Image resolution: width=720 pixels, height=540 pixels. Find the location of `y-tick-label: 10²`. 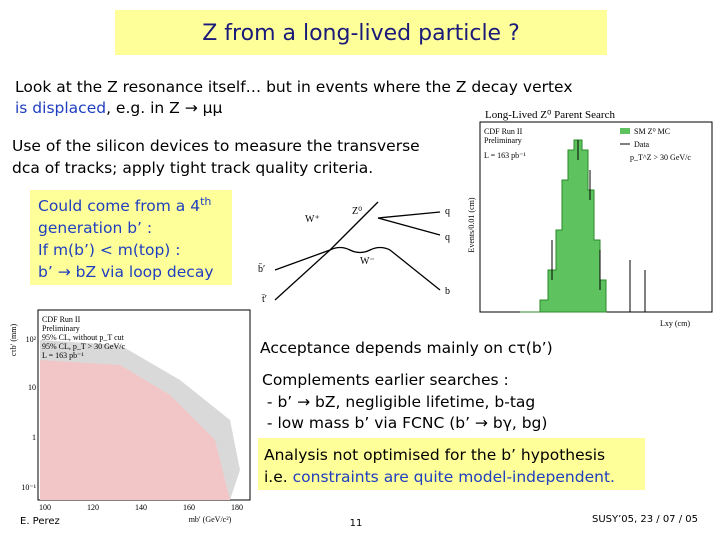

y-tick-label: 10² is located at coordinates (31, 339).